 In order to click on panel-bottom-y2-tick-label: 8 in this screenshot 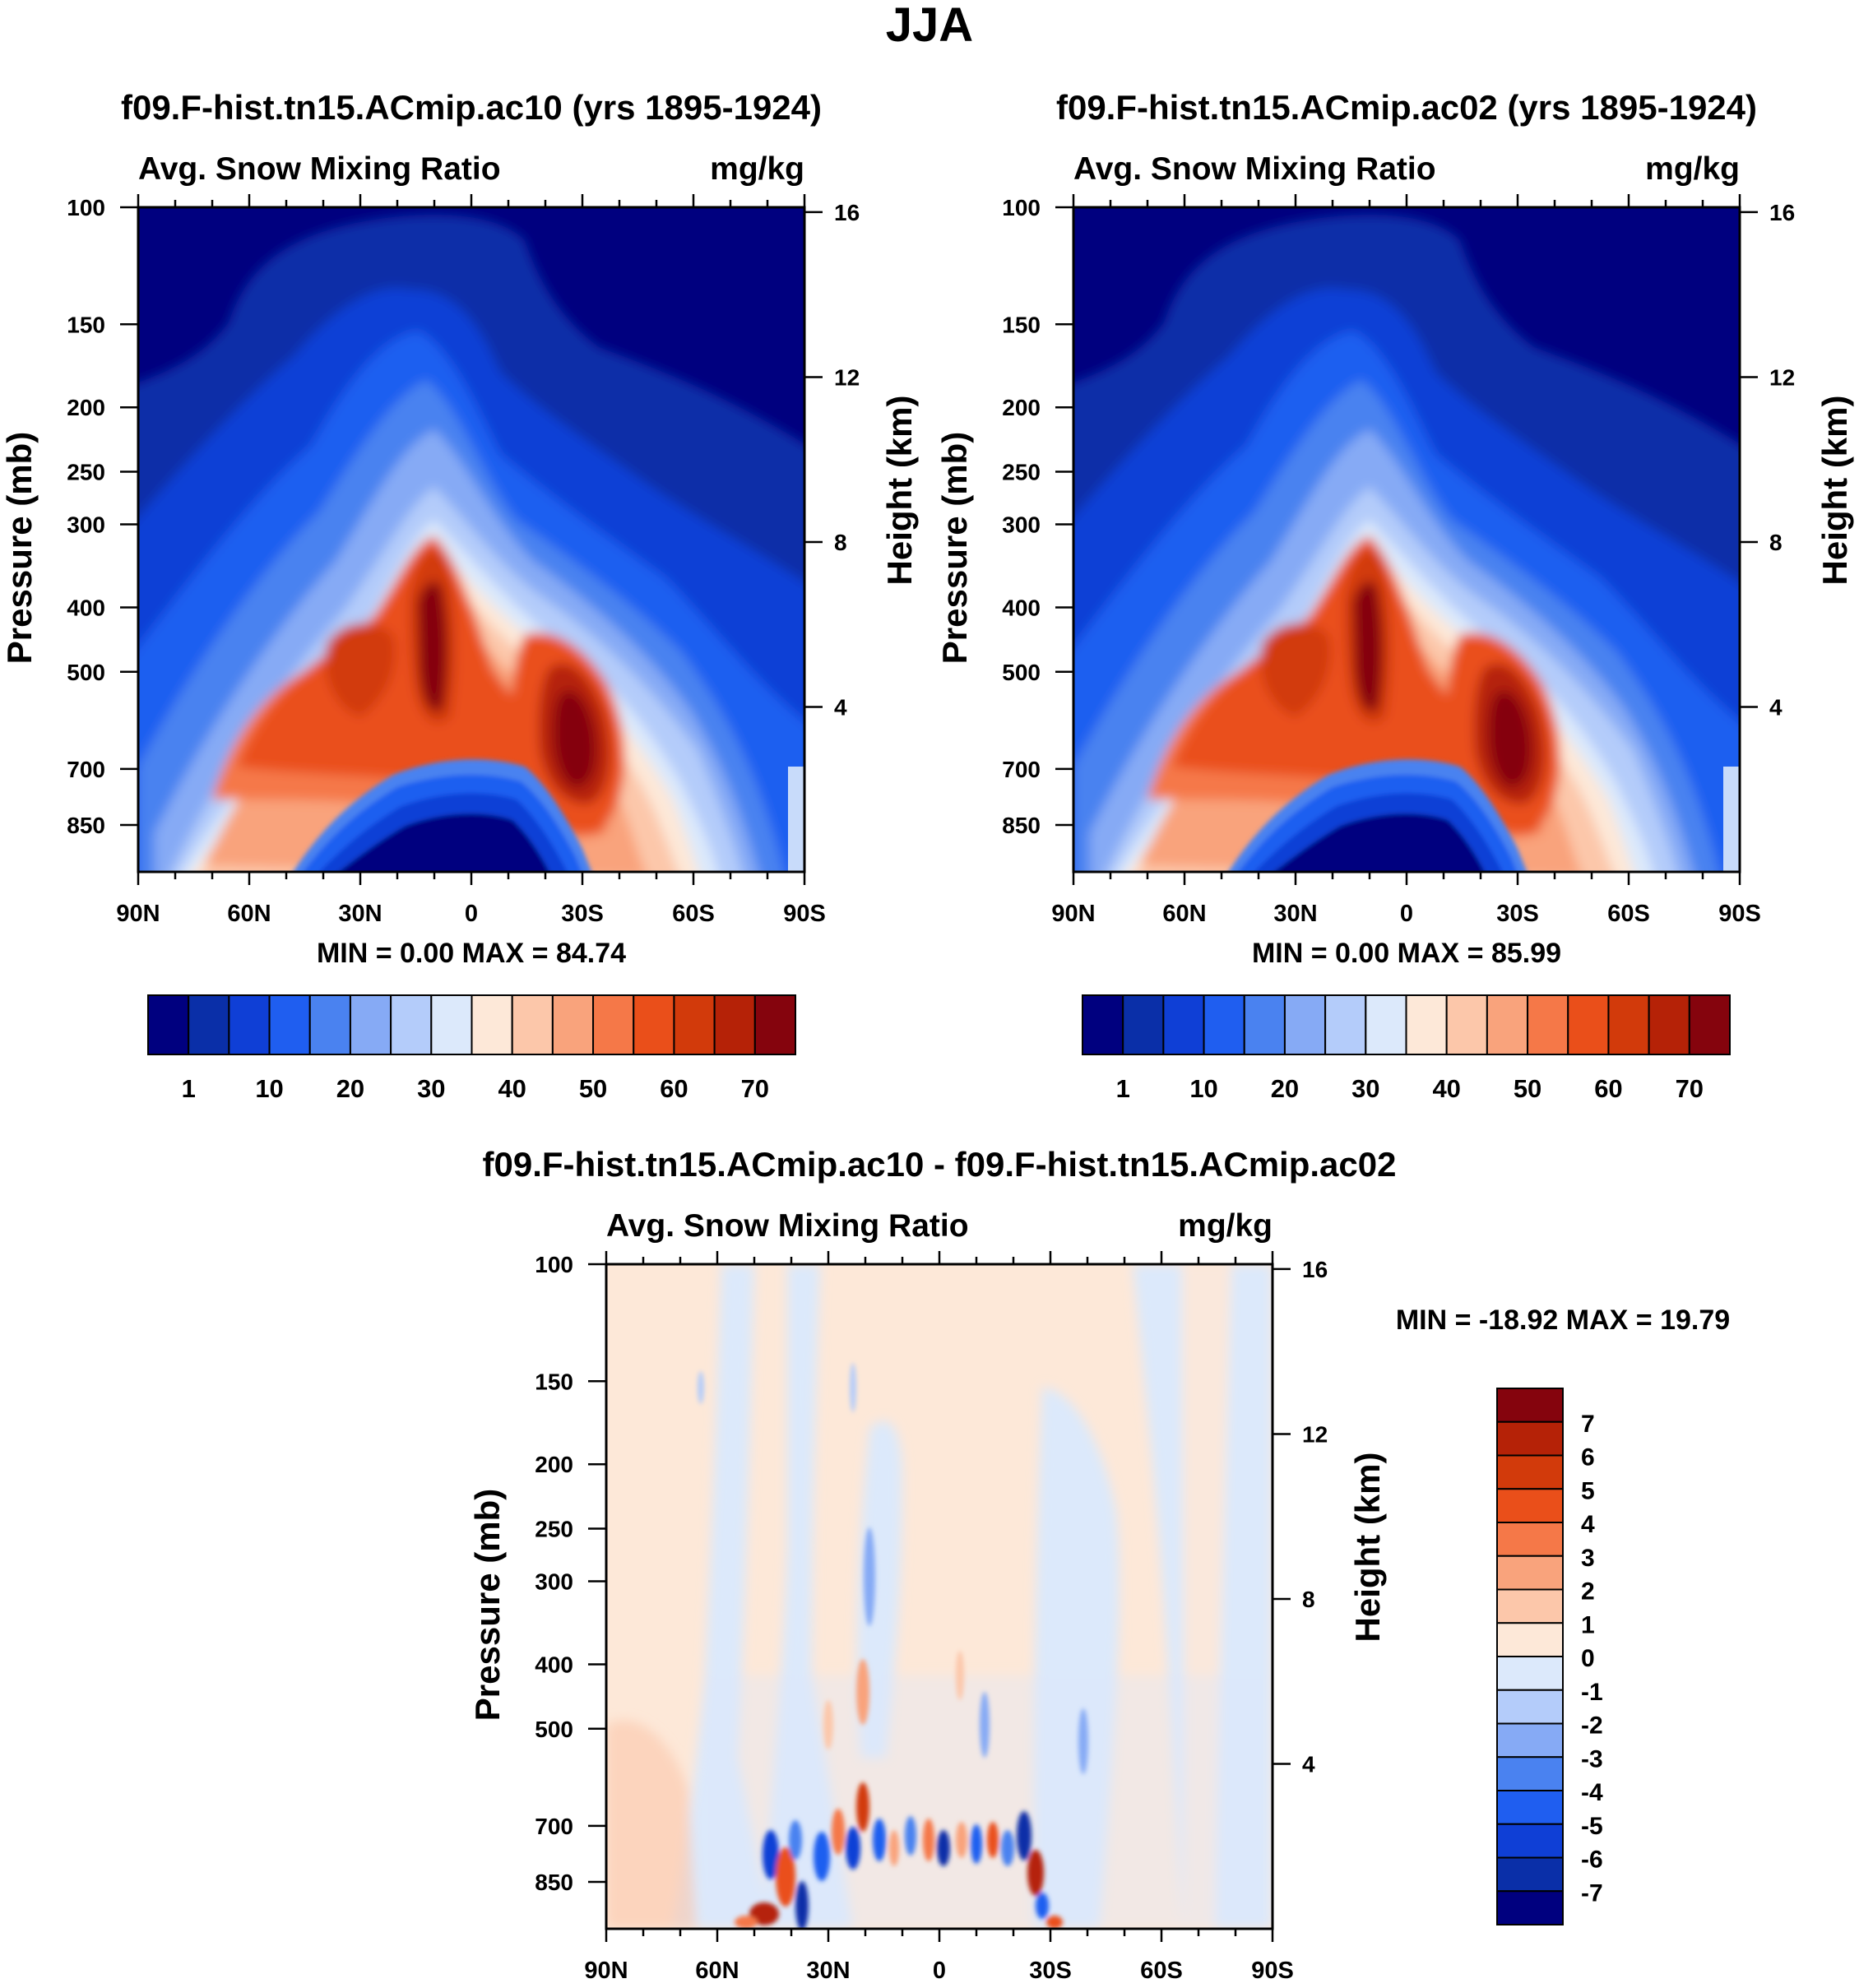, I will do `click(1308, 1600)`.